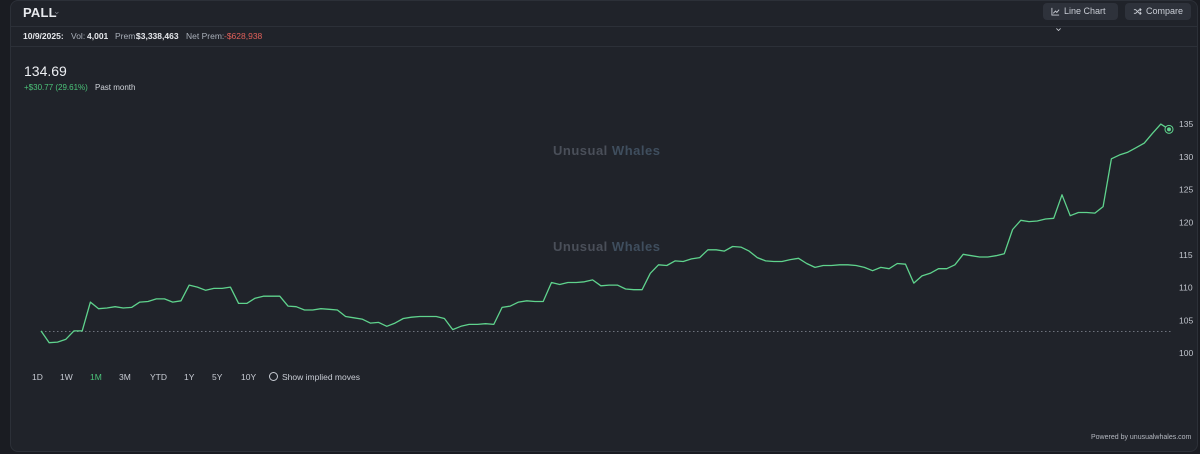 Image resolution: width=1200 pixels, height=454 pixels. Describe the element at coordinates (57, 11) in the screenshot. I see `chevron-down-icon: ⌄` at that location.